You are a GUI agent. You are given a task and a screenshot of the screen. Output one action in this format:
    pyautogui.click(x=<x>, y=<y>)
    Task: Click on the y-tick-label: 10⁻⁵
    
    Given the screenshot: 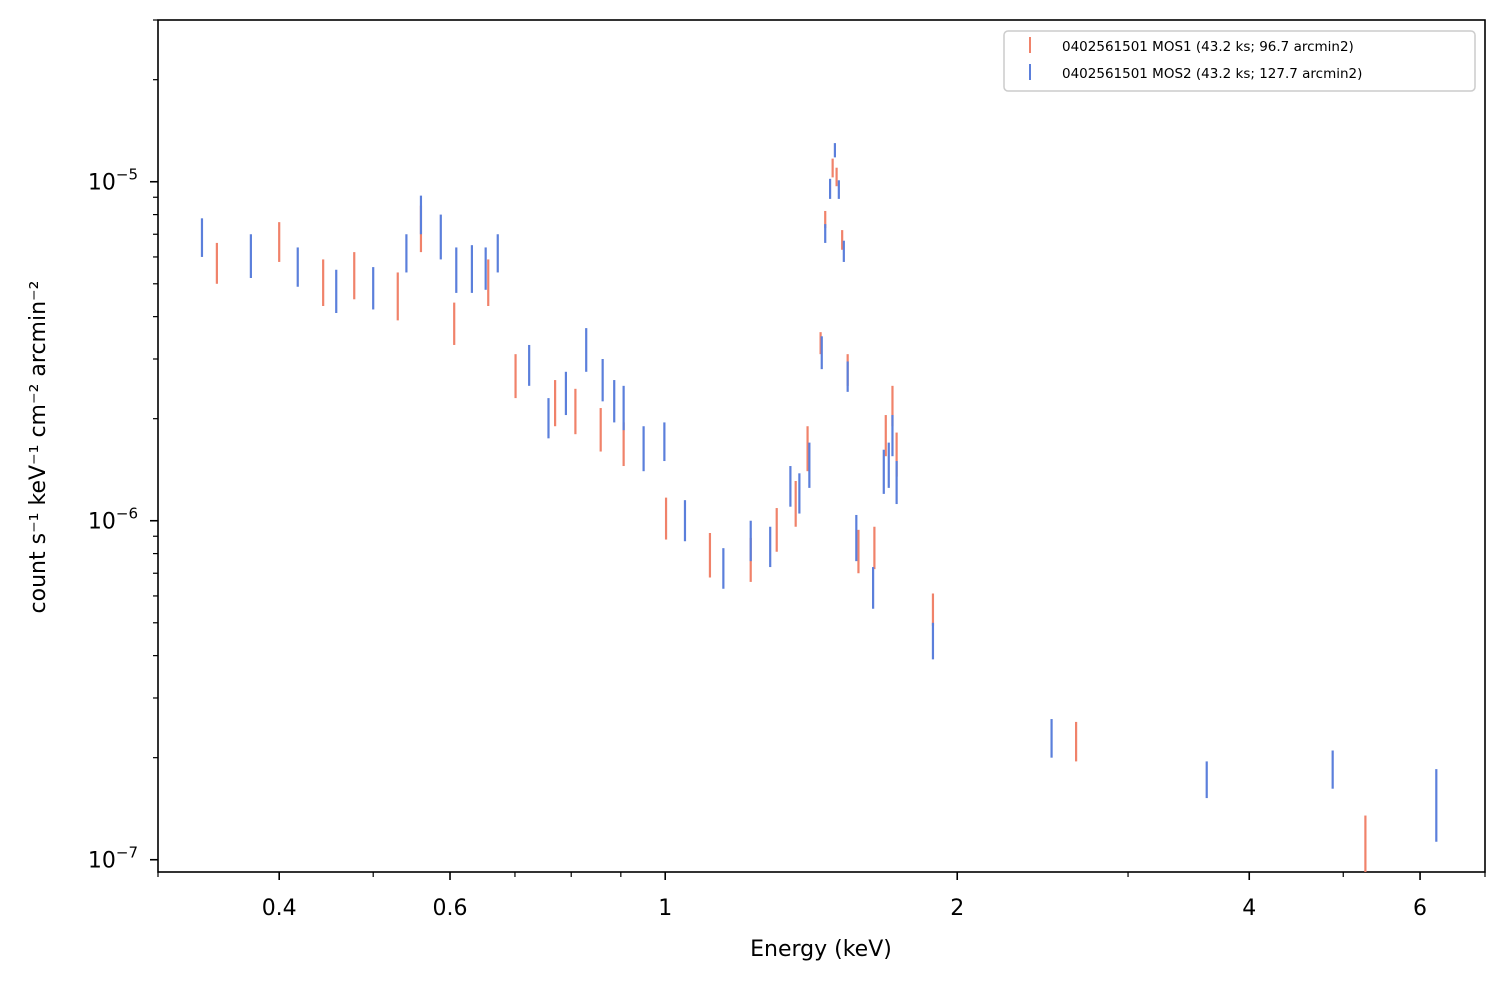 What is the action you would take?
    pyautogui.click(x=113, y=181)
    